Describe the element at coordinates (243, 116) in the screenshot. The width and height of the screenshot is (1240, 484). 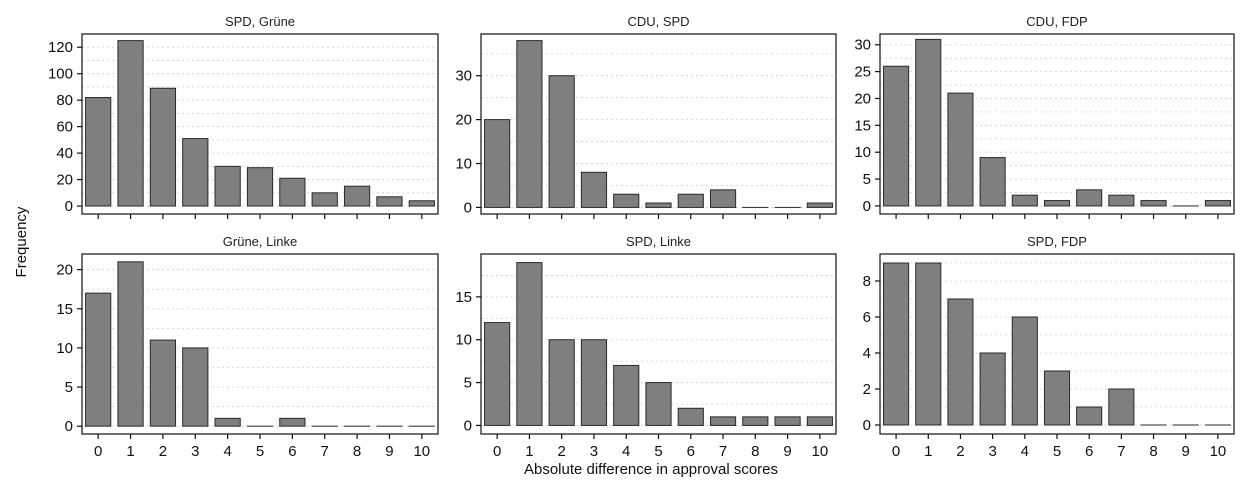
I see `panel-0: SPD, Grüne 0 20 40 60 80 100 120` at that location.